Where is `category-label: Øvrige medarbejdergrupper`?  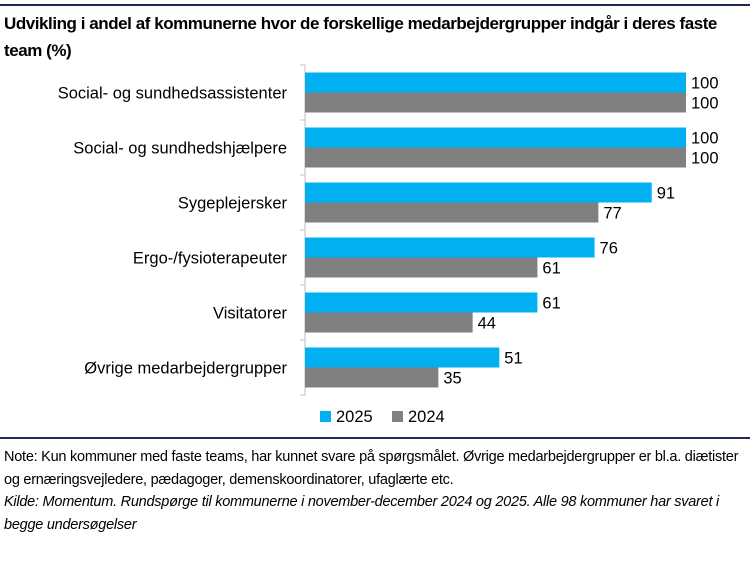 category-label: Øvrige medarbejdergrupper is located at coordinates (185, 369).